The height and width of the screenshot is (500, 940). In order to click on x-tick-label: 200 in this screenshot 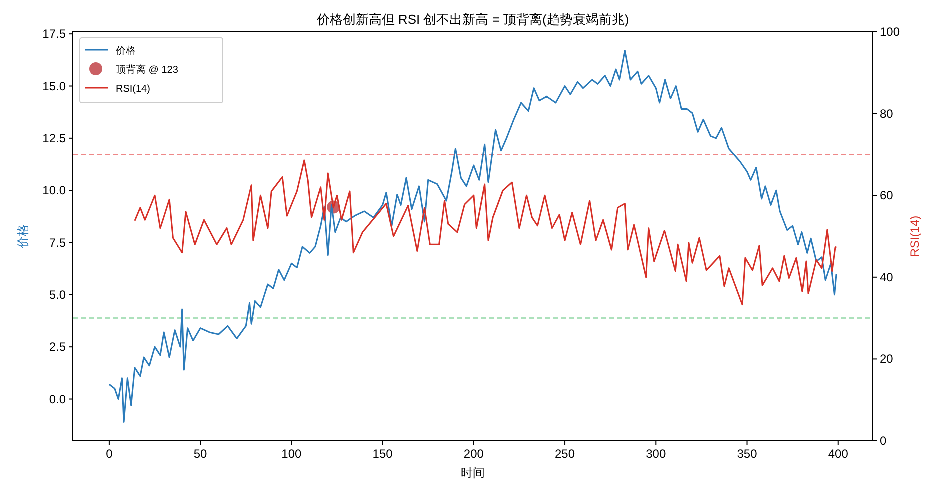, I will do `click(474, 454)`.